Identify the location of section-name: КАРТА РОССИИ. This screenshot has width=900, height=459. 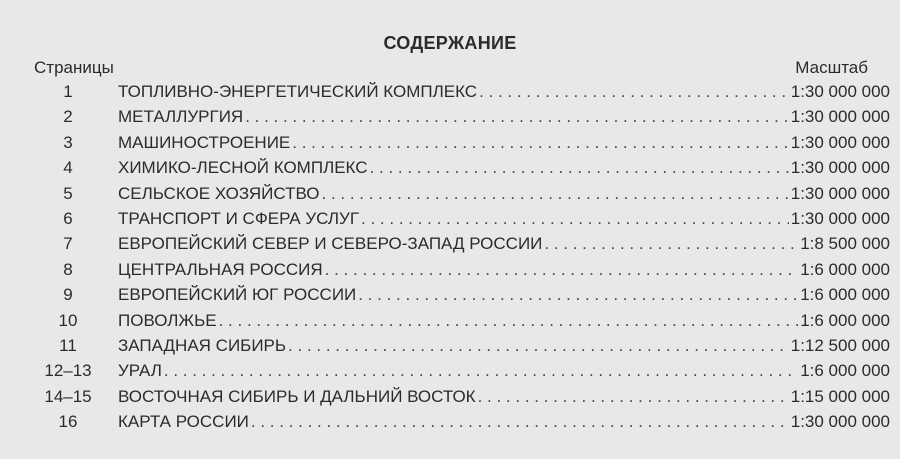
(183, 422).